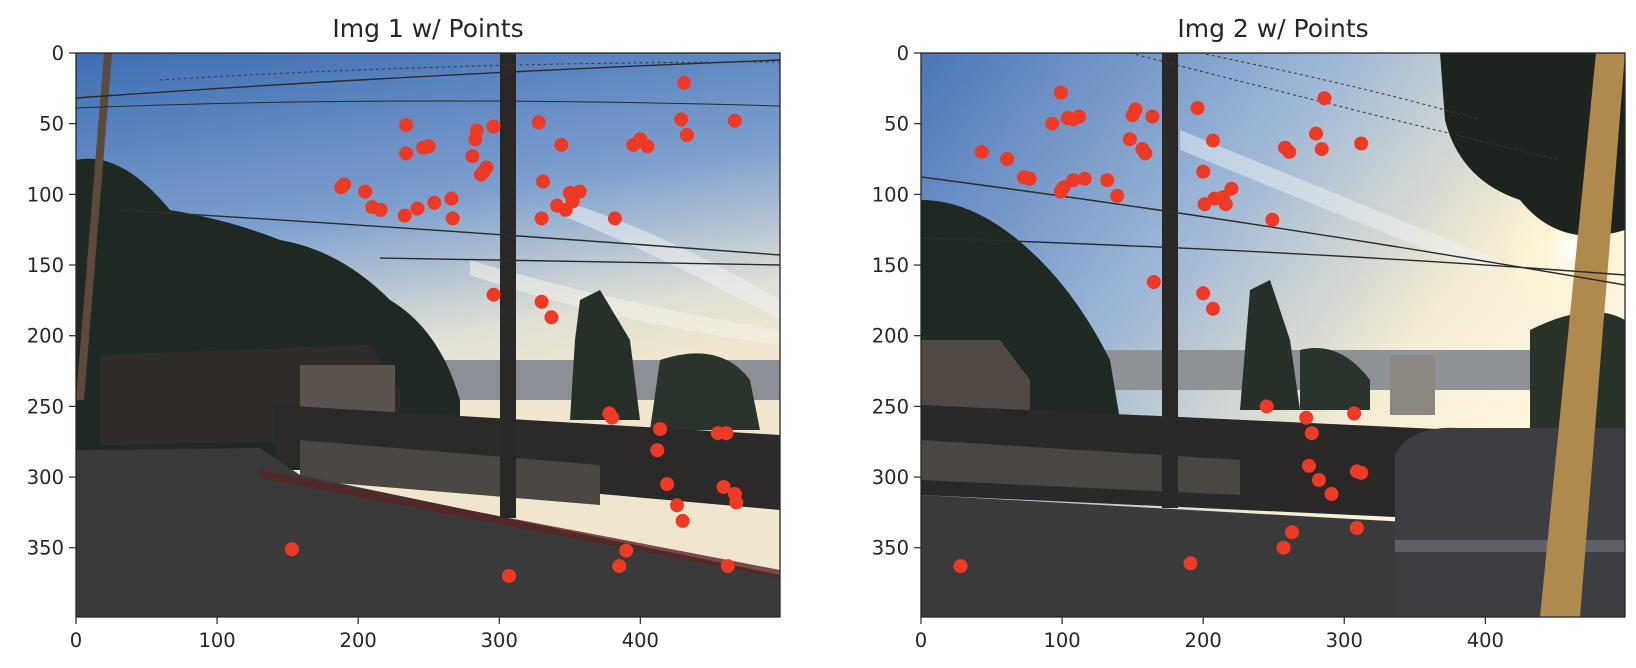 The image size is (1636, 668). What do you see at coordinates (45, 265) in the screenshot?
I see `y-tick-label: 150` at bounding box center [45, 265].